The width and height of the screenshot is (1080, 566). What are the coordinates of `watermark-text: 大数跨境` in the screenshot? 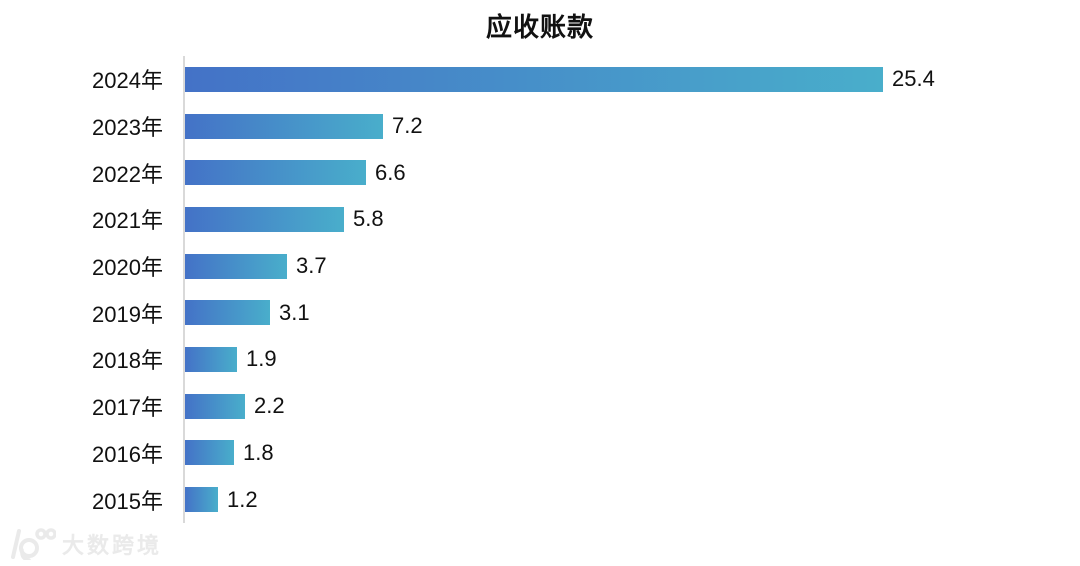 It's located at (112, 545).